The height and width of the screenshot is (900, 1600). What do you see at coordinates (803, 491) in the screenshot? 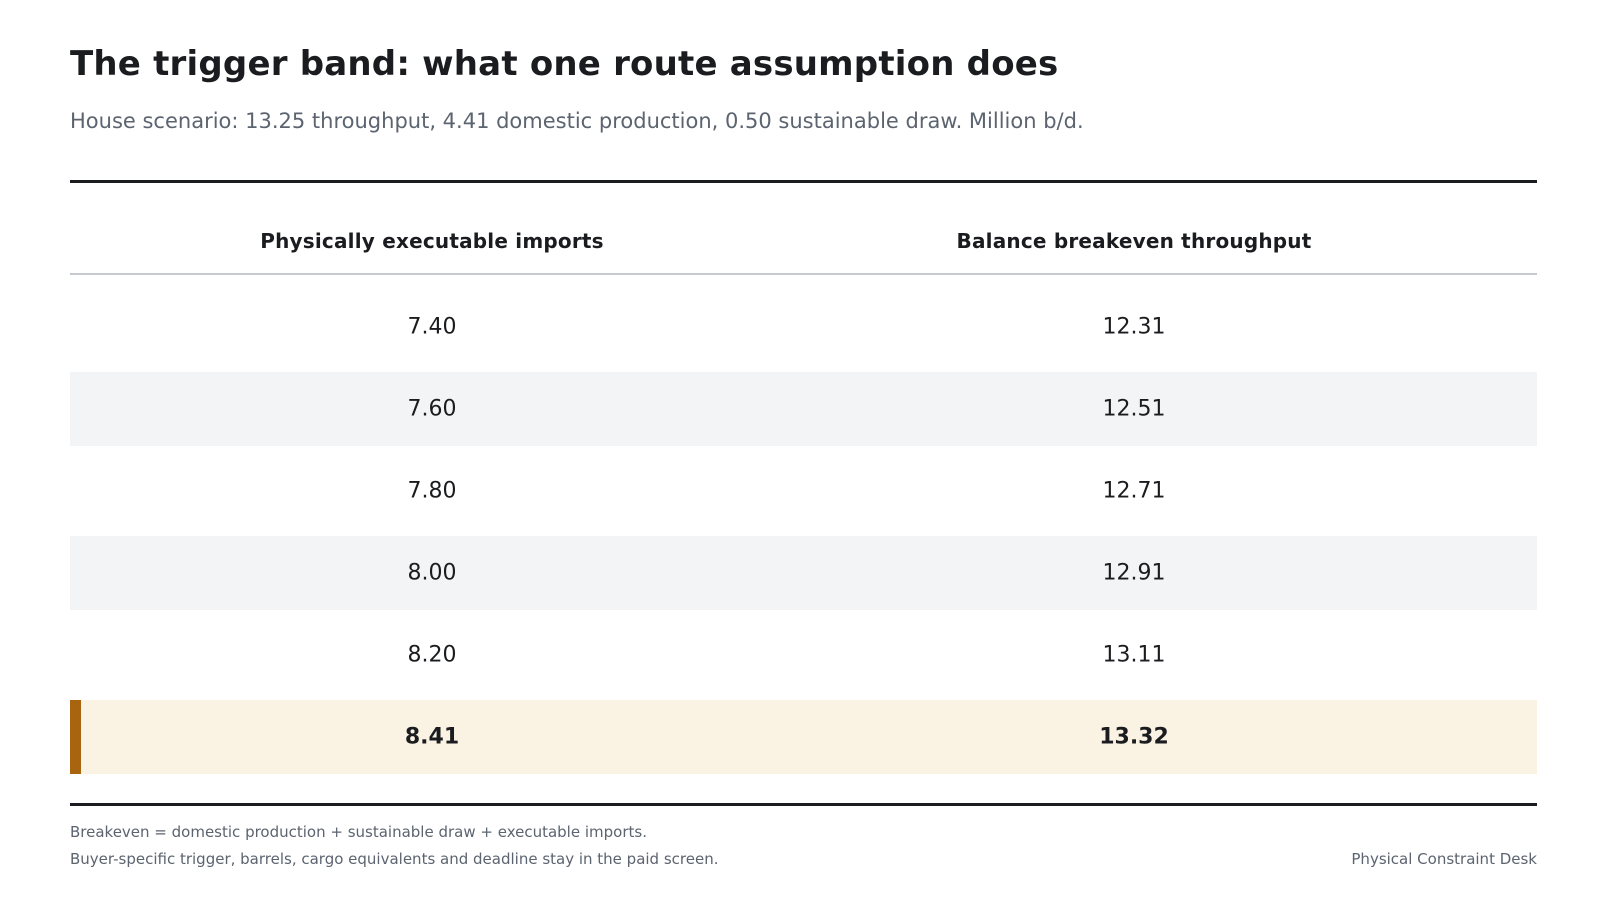
I see `table-row: 7.80 12.71` at bounding box center [803, 491].